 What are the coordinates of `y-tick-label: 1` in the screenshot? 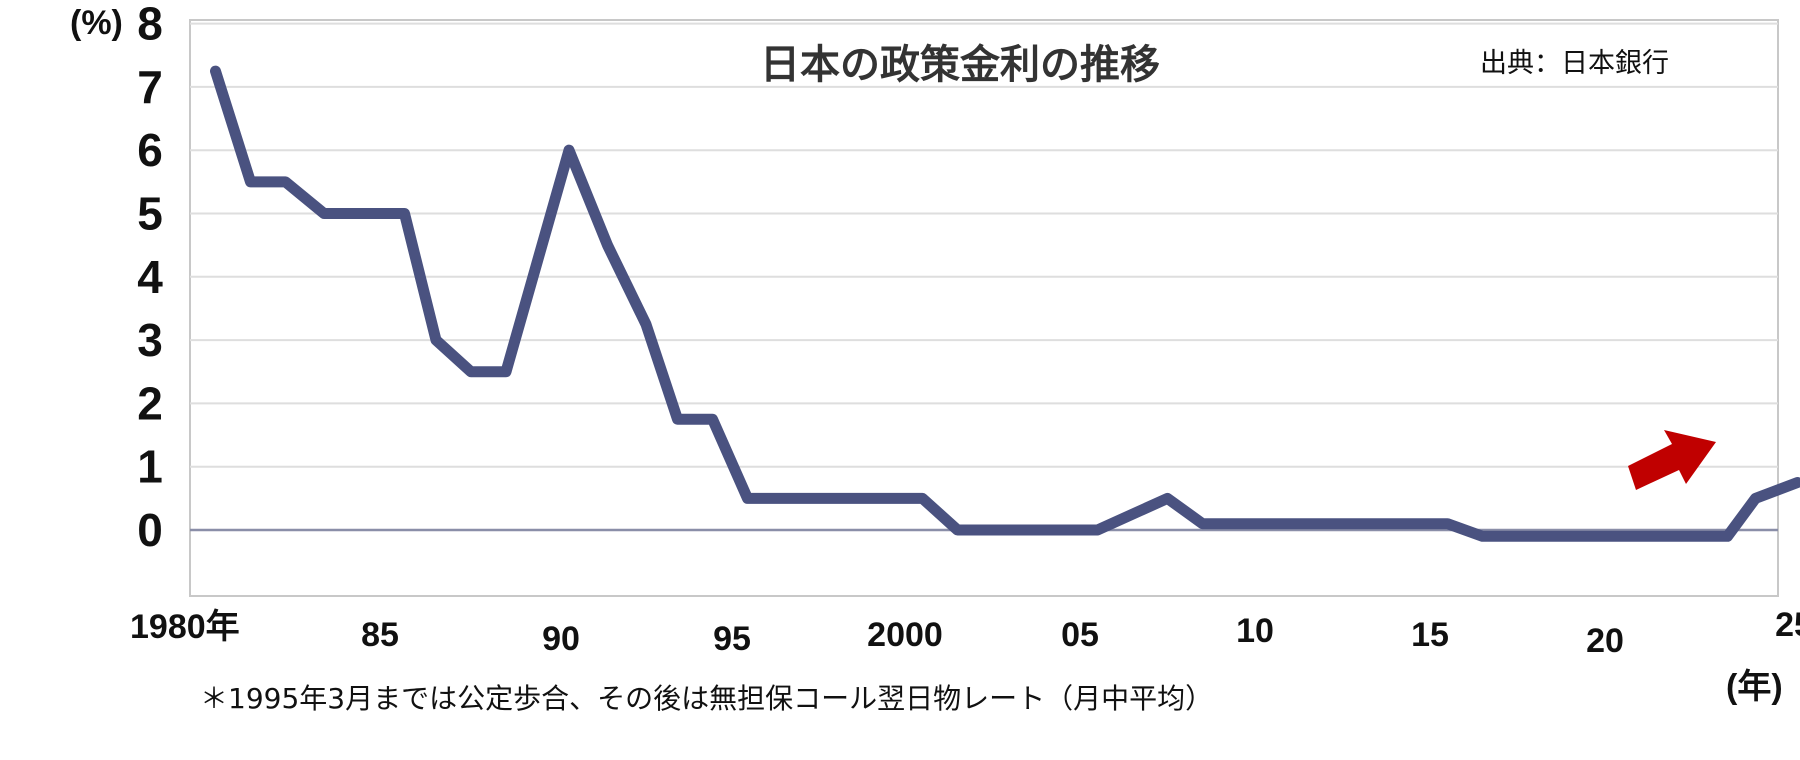 It's located at (150, 467).